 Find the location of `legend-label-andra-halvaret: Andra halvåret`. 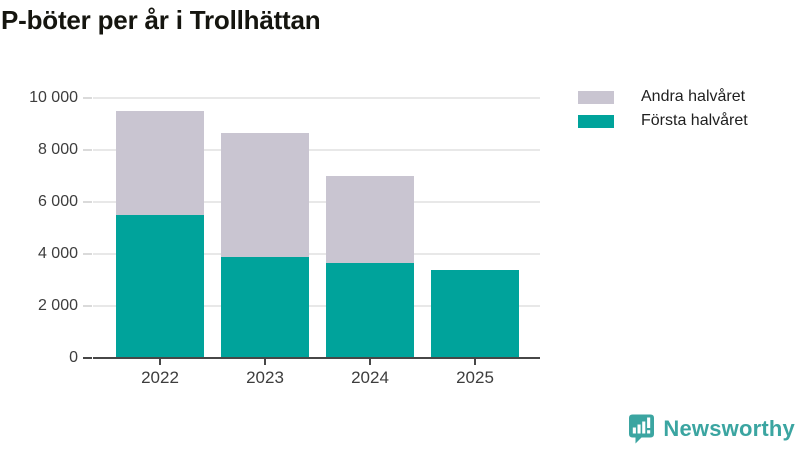

legend-label-andra-halvaret: Andra halvåret is located at coordinates (693, 96).